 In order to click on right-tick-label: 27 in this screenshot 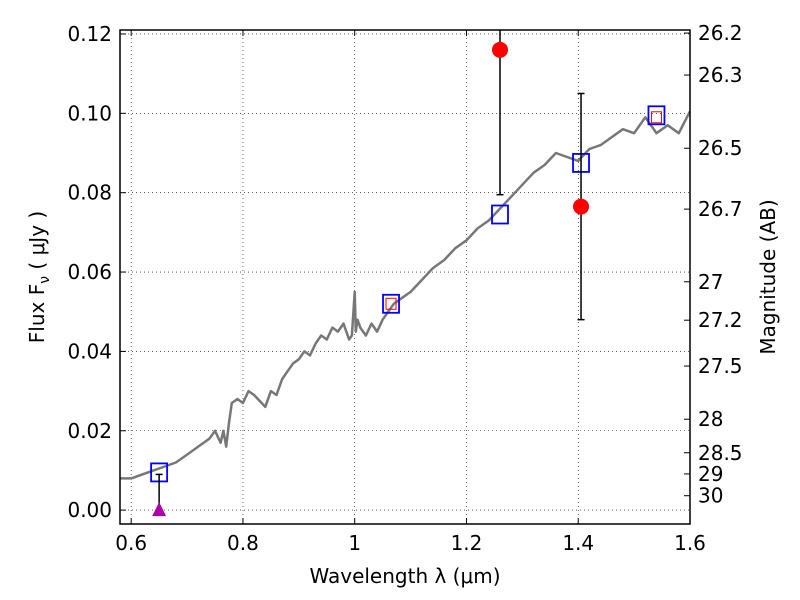, I will do `click(710, 282)`.